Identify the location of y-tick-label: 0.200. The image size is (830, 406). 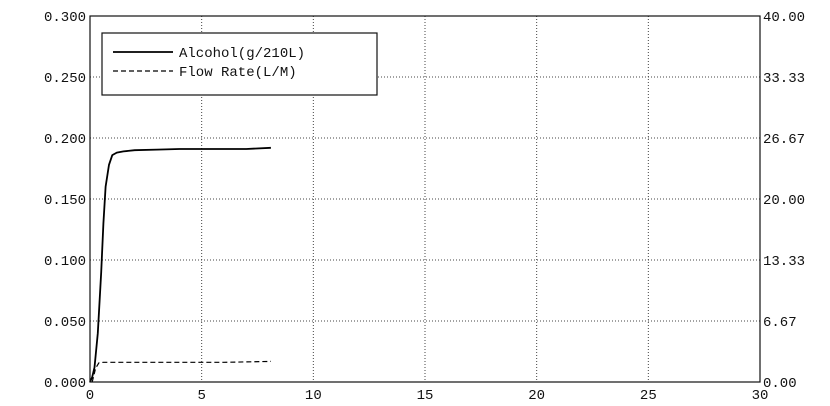
(65, 140).